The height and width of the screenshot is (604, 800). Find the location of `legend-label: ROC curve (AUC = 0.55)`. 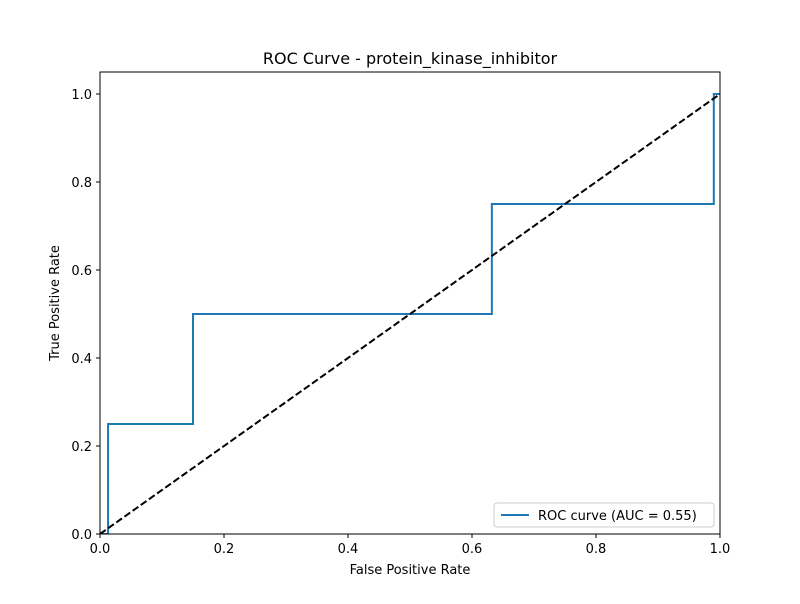

legend-label: ROC curve (AUC = 0.55) is located at coordinates (617, 516).